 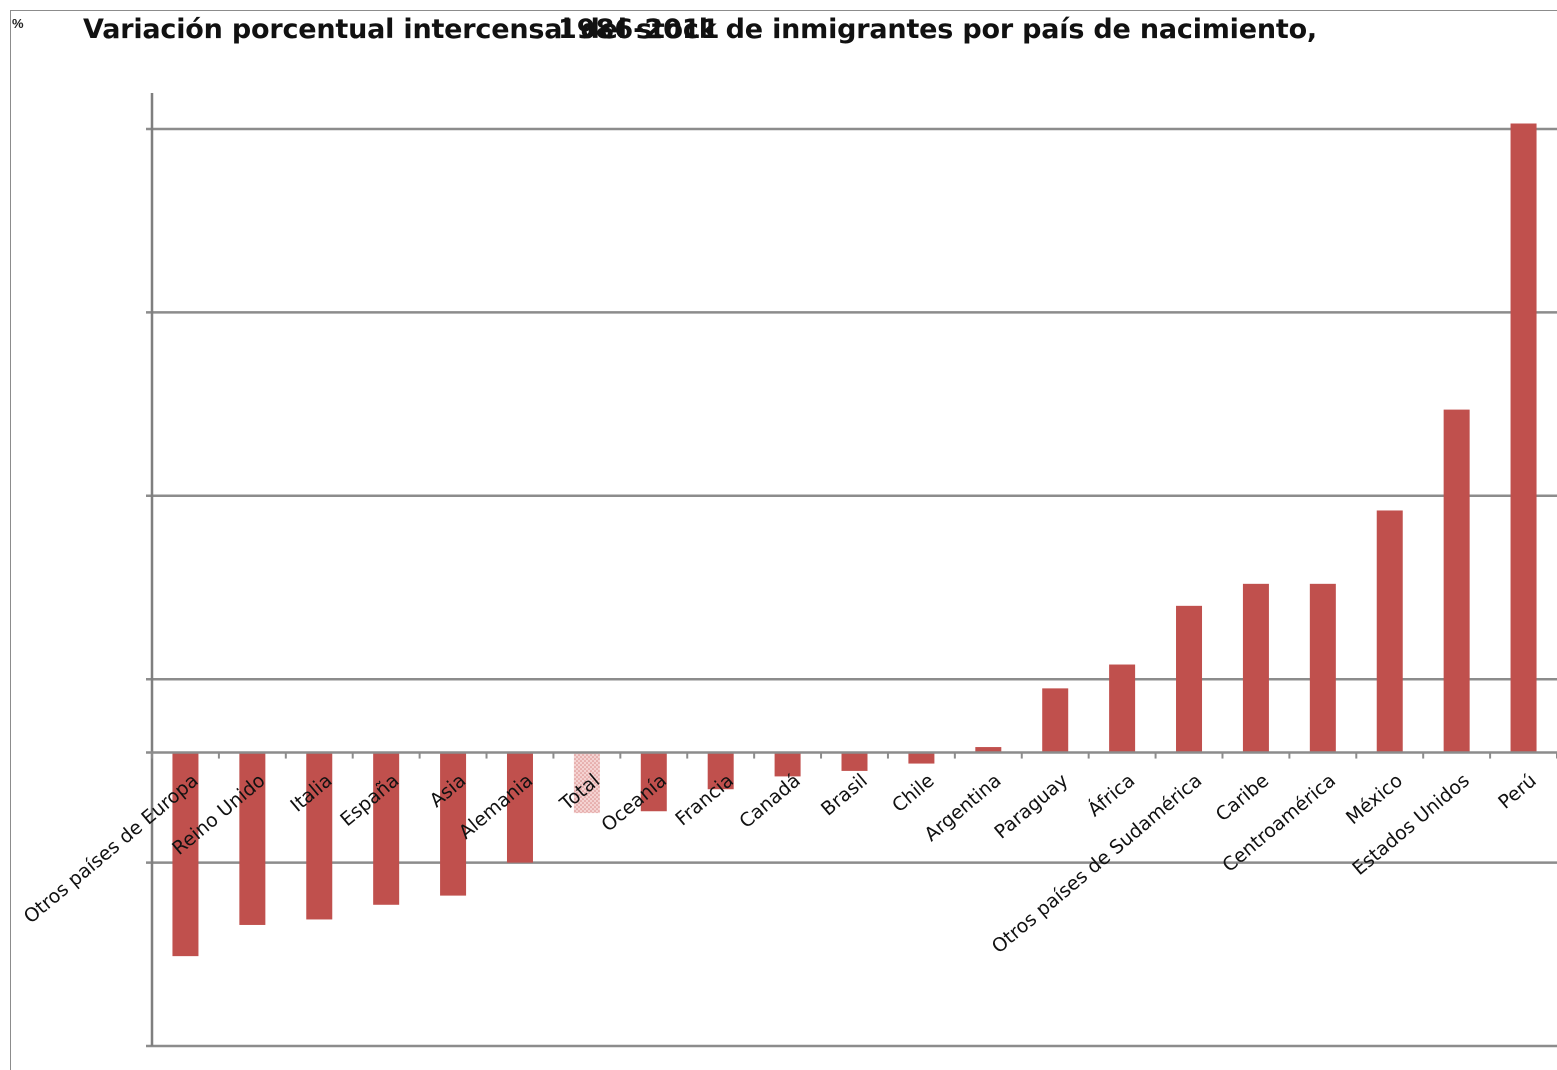 What do you see at coordinates (586, 783) in the screenshot?
I see `bar-total` at bounding box center [586, 783].